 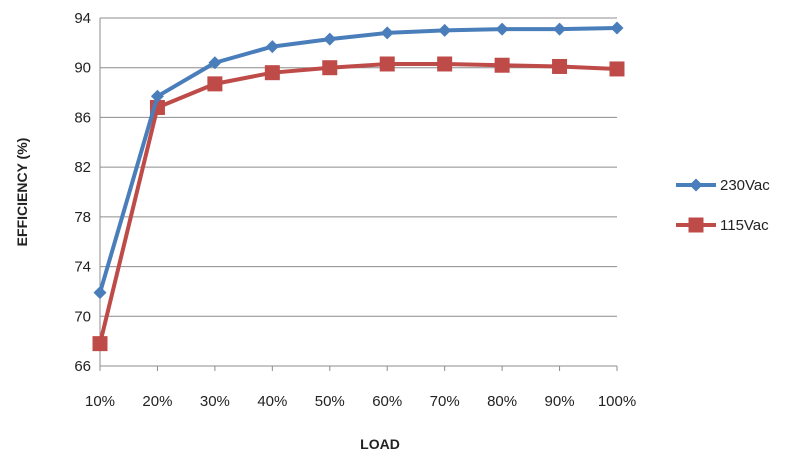 I want to click on x-tick-label: 60%, so click(x=387, y=401).